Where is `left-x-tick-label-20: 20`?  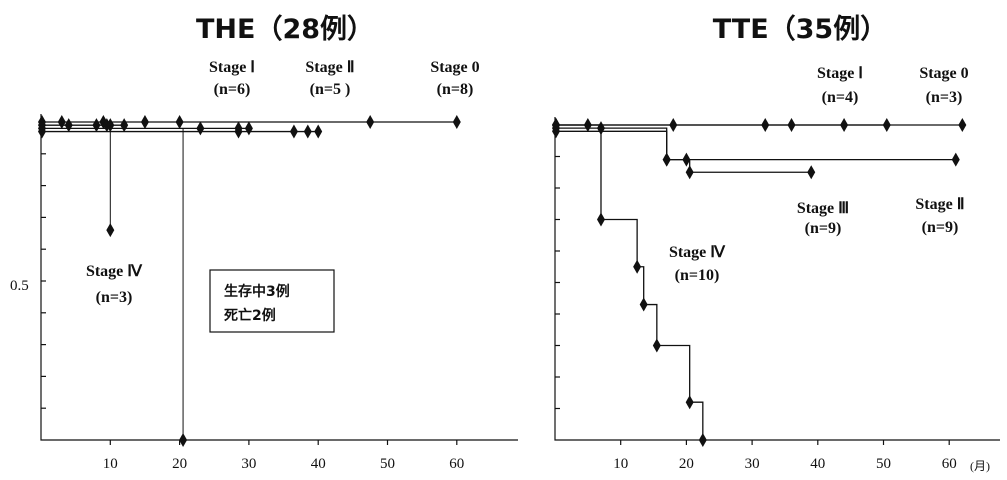 left-x-tick-label-20: 20 is located at coordinates (179, 464).